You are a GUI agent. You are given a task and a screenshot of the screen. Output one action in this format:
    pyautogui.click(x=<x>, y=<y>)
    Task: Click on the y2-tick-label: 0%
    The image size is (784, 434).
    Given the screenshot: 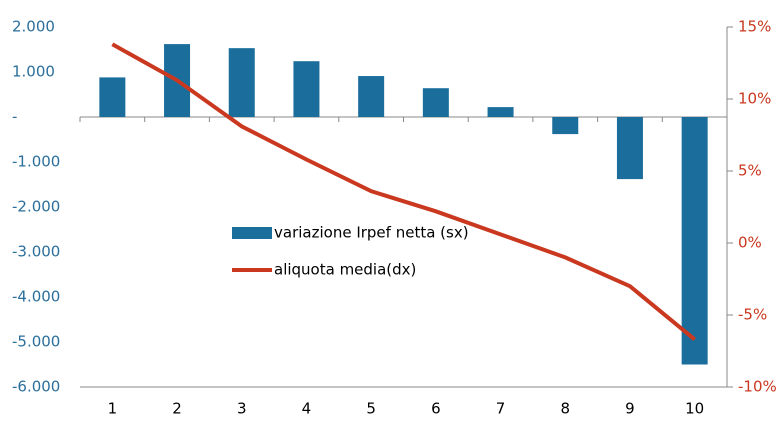 What is the action you would take?
    pyautogui.click(x=750, y=243)
    